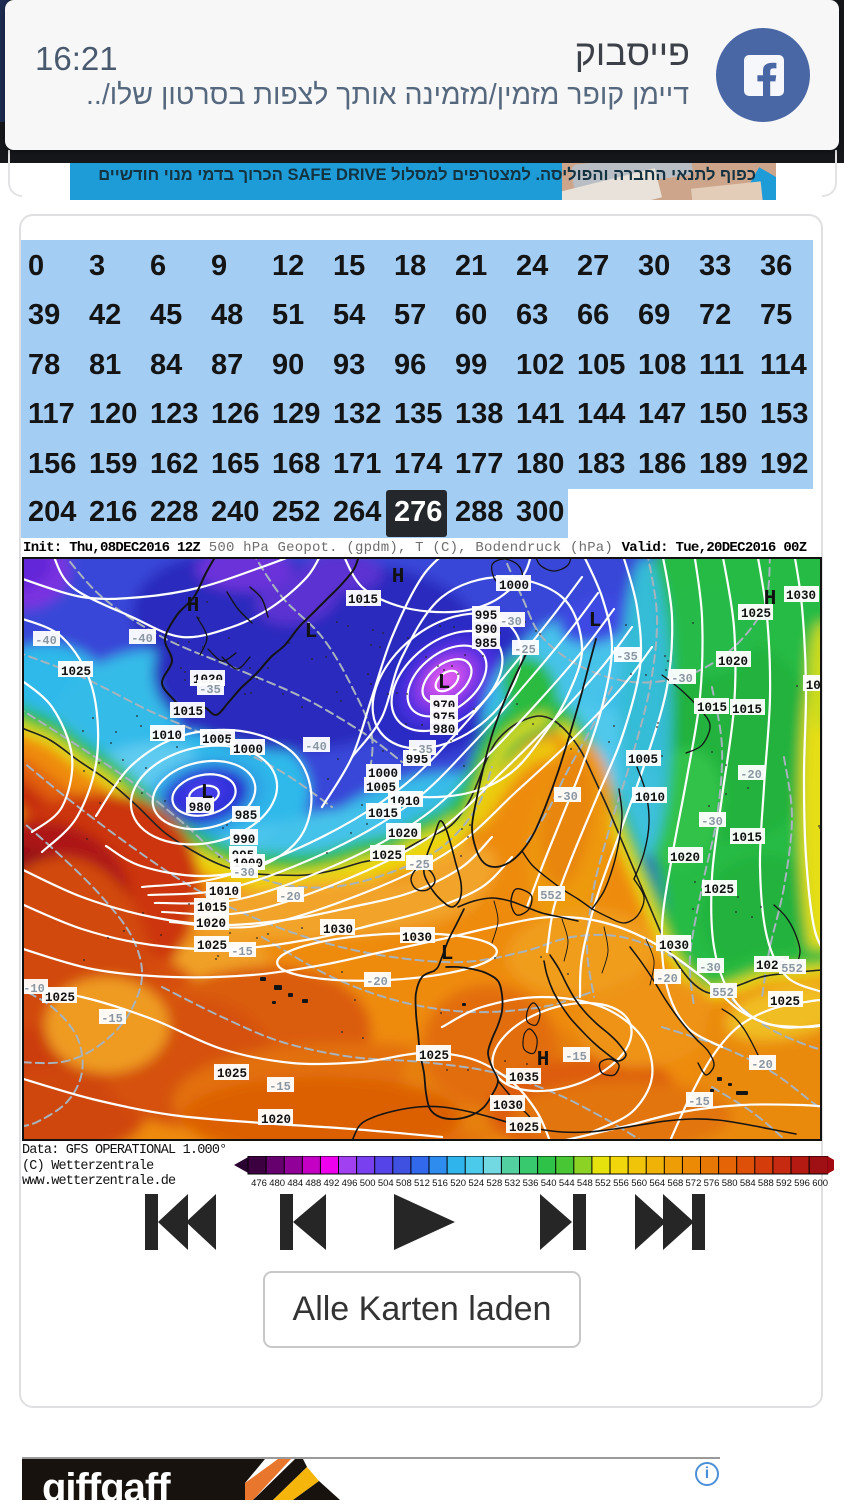 The width and height of the screenshot is (844, 1511). I want to click on svg-text: 520, so click(458, 1183).